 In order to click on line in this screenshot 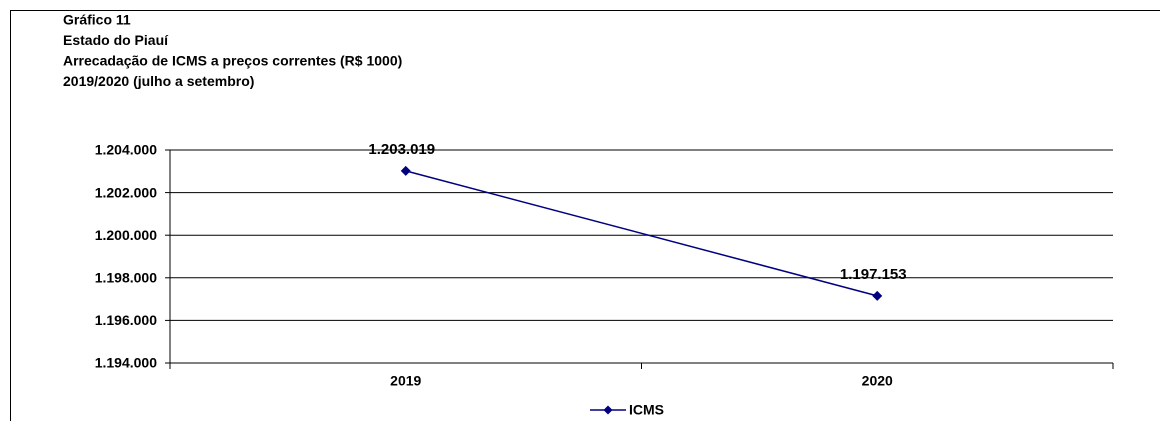, I will do `click(641, 233)`.